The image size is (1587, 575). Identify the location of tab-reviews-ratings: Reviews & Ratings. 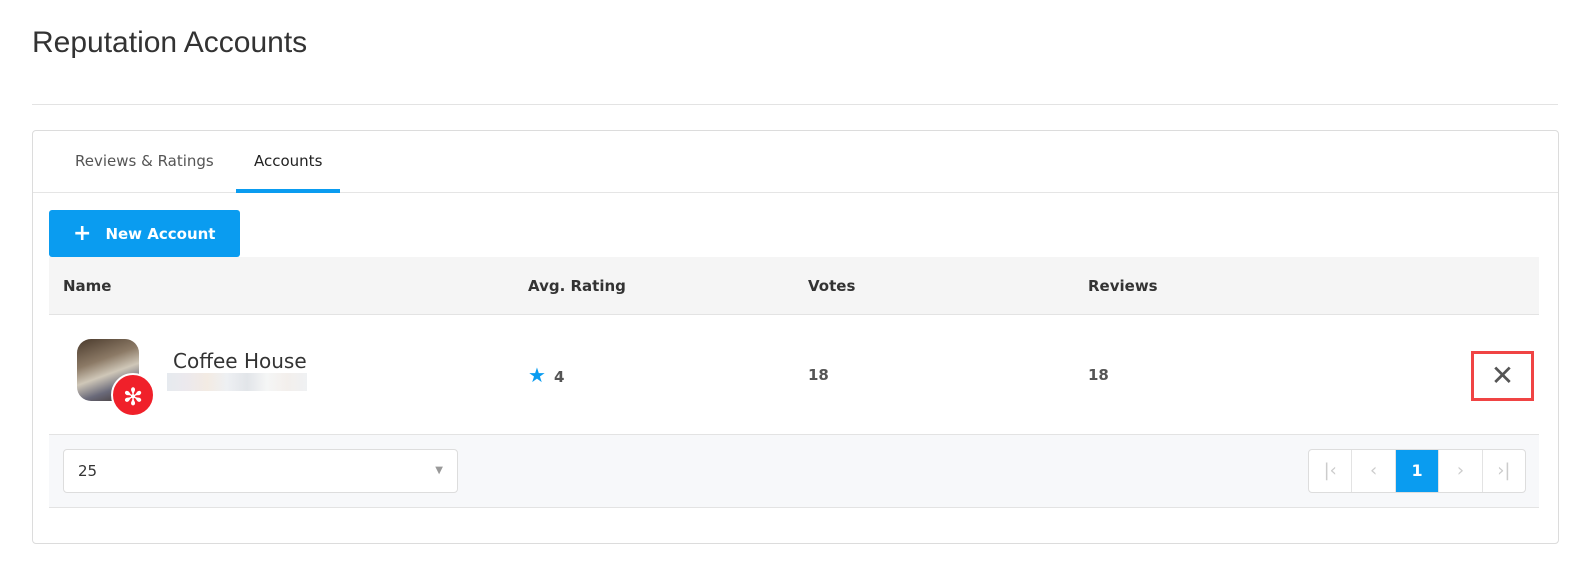
(144, 161).